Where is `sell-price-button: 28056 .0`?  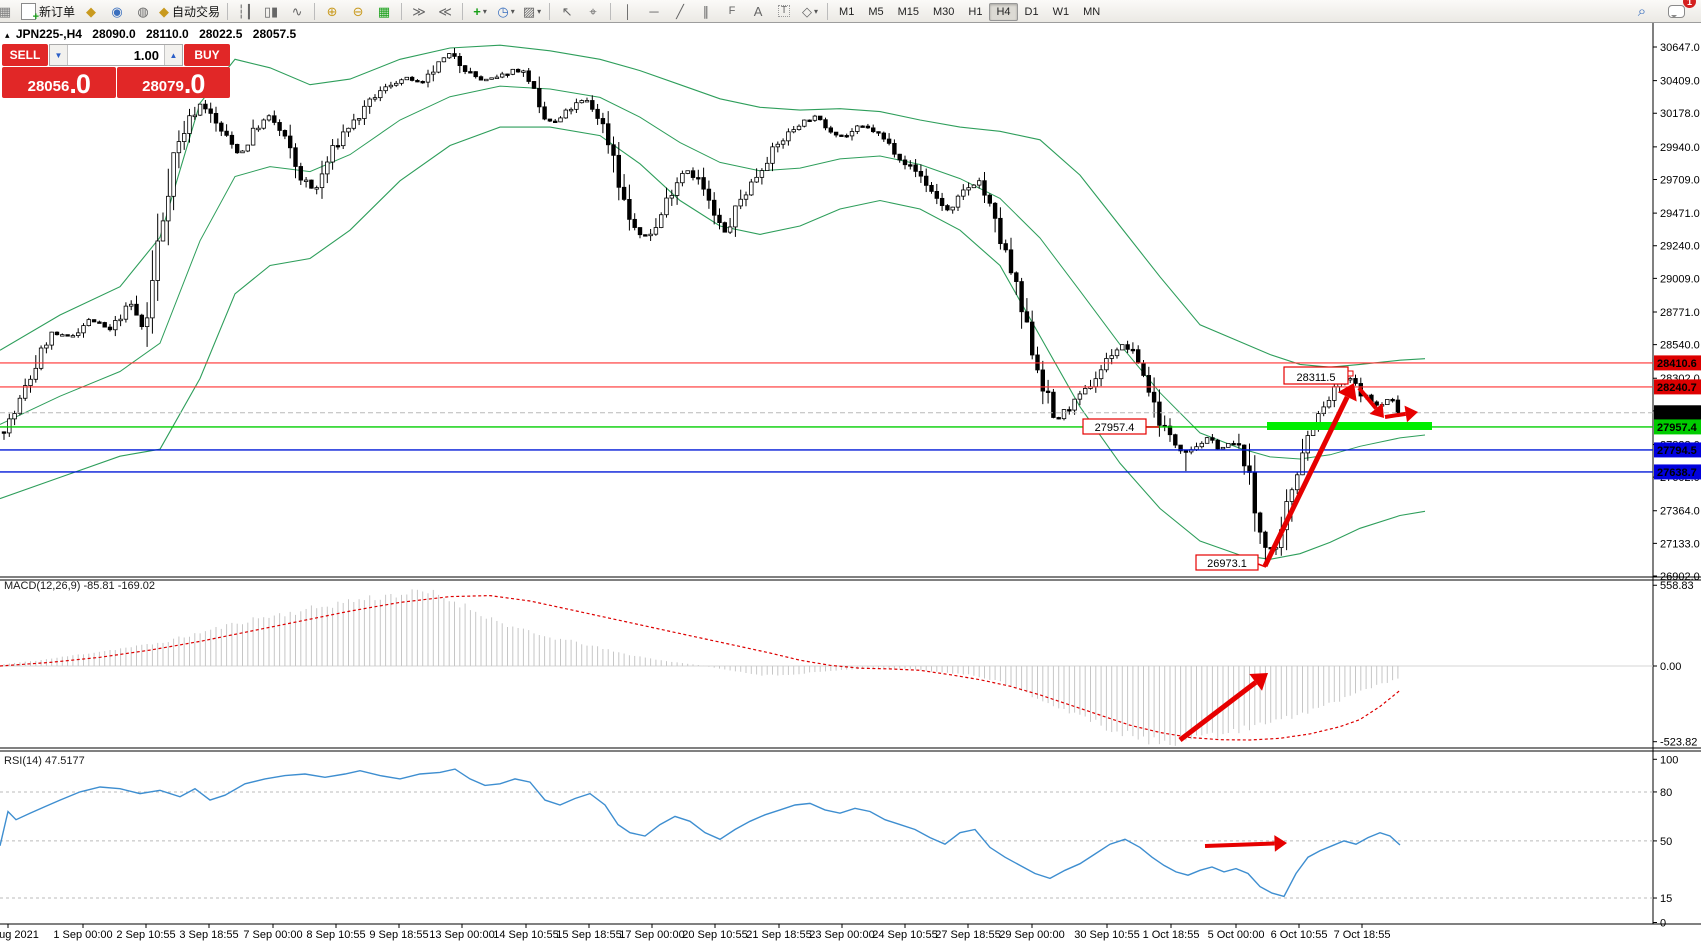 sell-price-button: 28056 .0 is located at coordinates (59, 82).